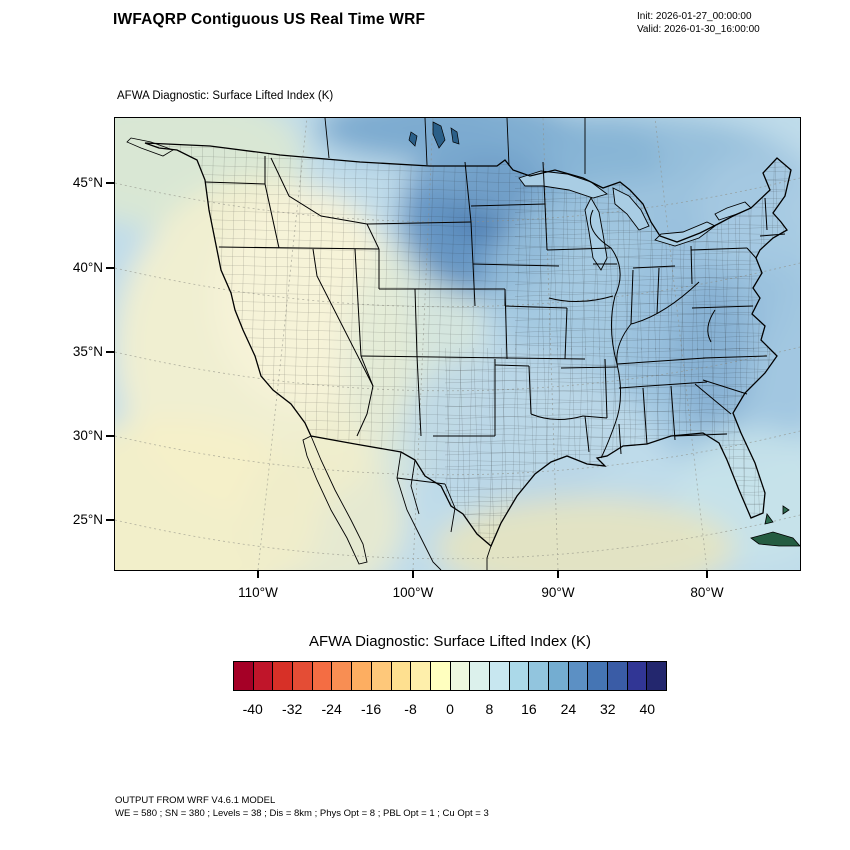  What do you see at coordinates (775, 526) in the screenshot?
I see `caribbean-islands` at bounding box center [775, 526].